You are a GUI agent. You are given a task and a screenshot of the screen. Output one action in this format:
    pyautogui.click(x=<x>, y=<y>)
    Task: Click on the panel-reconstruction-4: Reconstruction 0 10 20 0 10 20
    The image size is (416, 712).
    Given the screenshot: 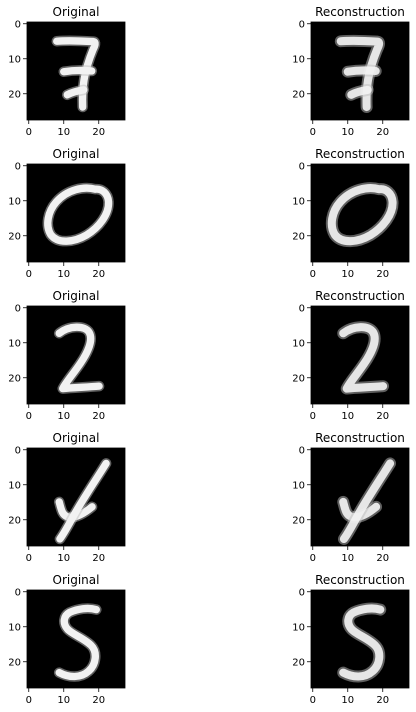 What is the action you would take?
    pyautogui.click(x=351, y=497)
    